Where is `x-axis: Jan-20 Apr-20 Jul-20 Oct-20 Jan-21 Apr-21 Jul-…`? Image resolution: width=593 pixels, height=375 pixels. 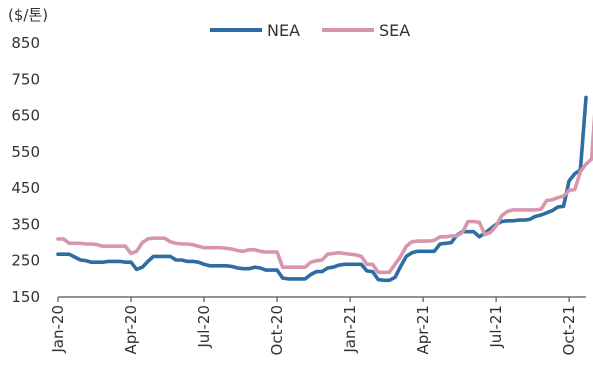 x-axis: Jan-20 Apr-20 Jul-20 Oct-20 Jan-21 Apr-21 Jul-… is located at coordinates (317, 325).